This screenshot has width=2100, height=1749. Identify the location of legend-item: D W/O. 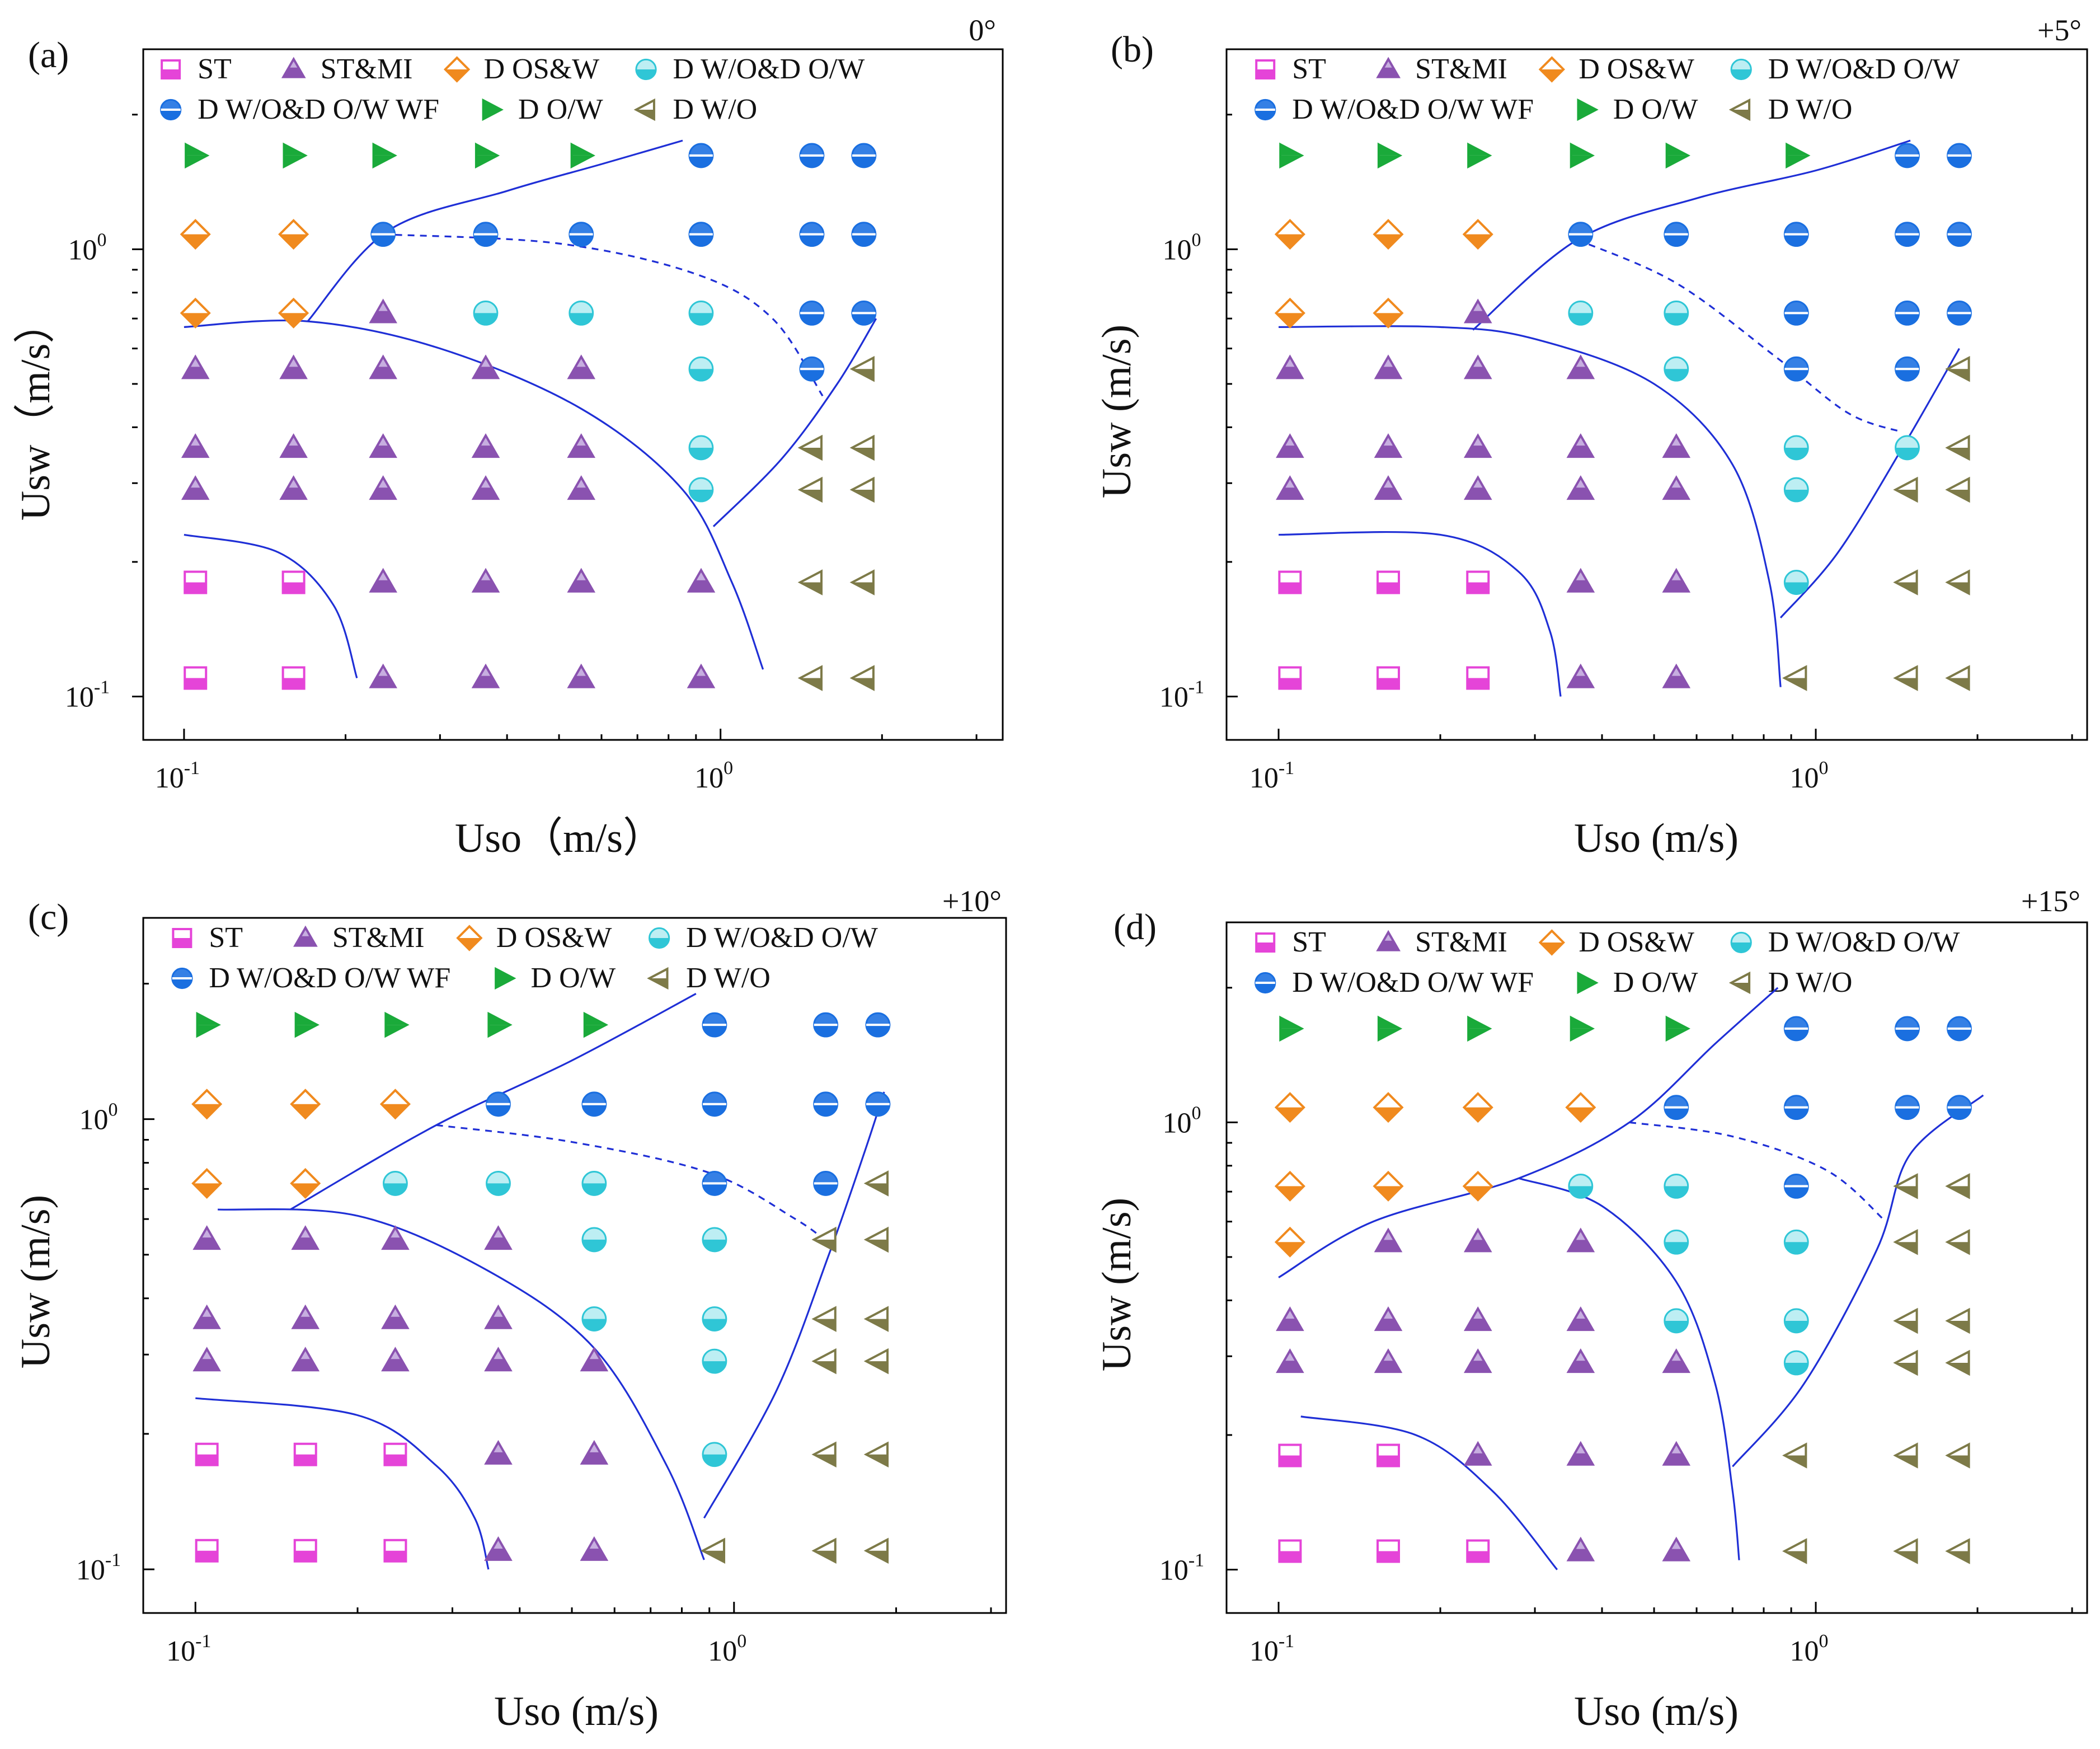
(1790, 109).